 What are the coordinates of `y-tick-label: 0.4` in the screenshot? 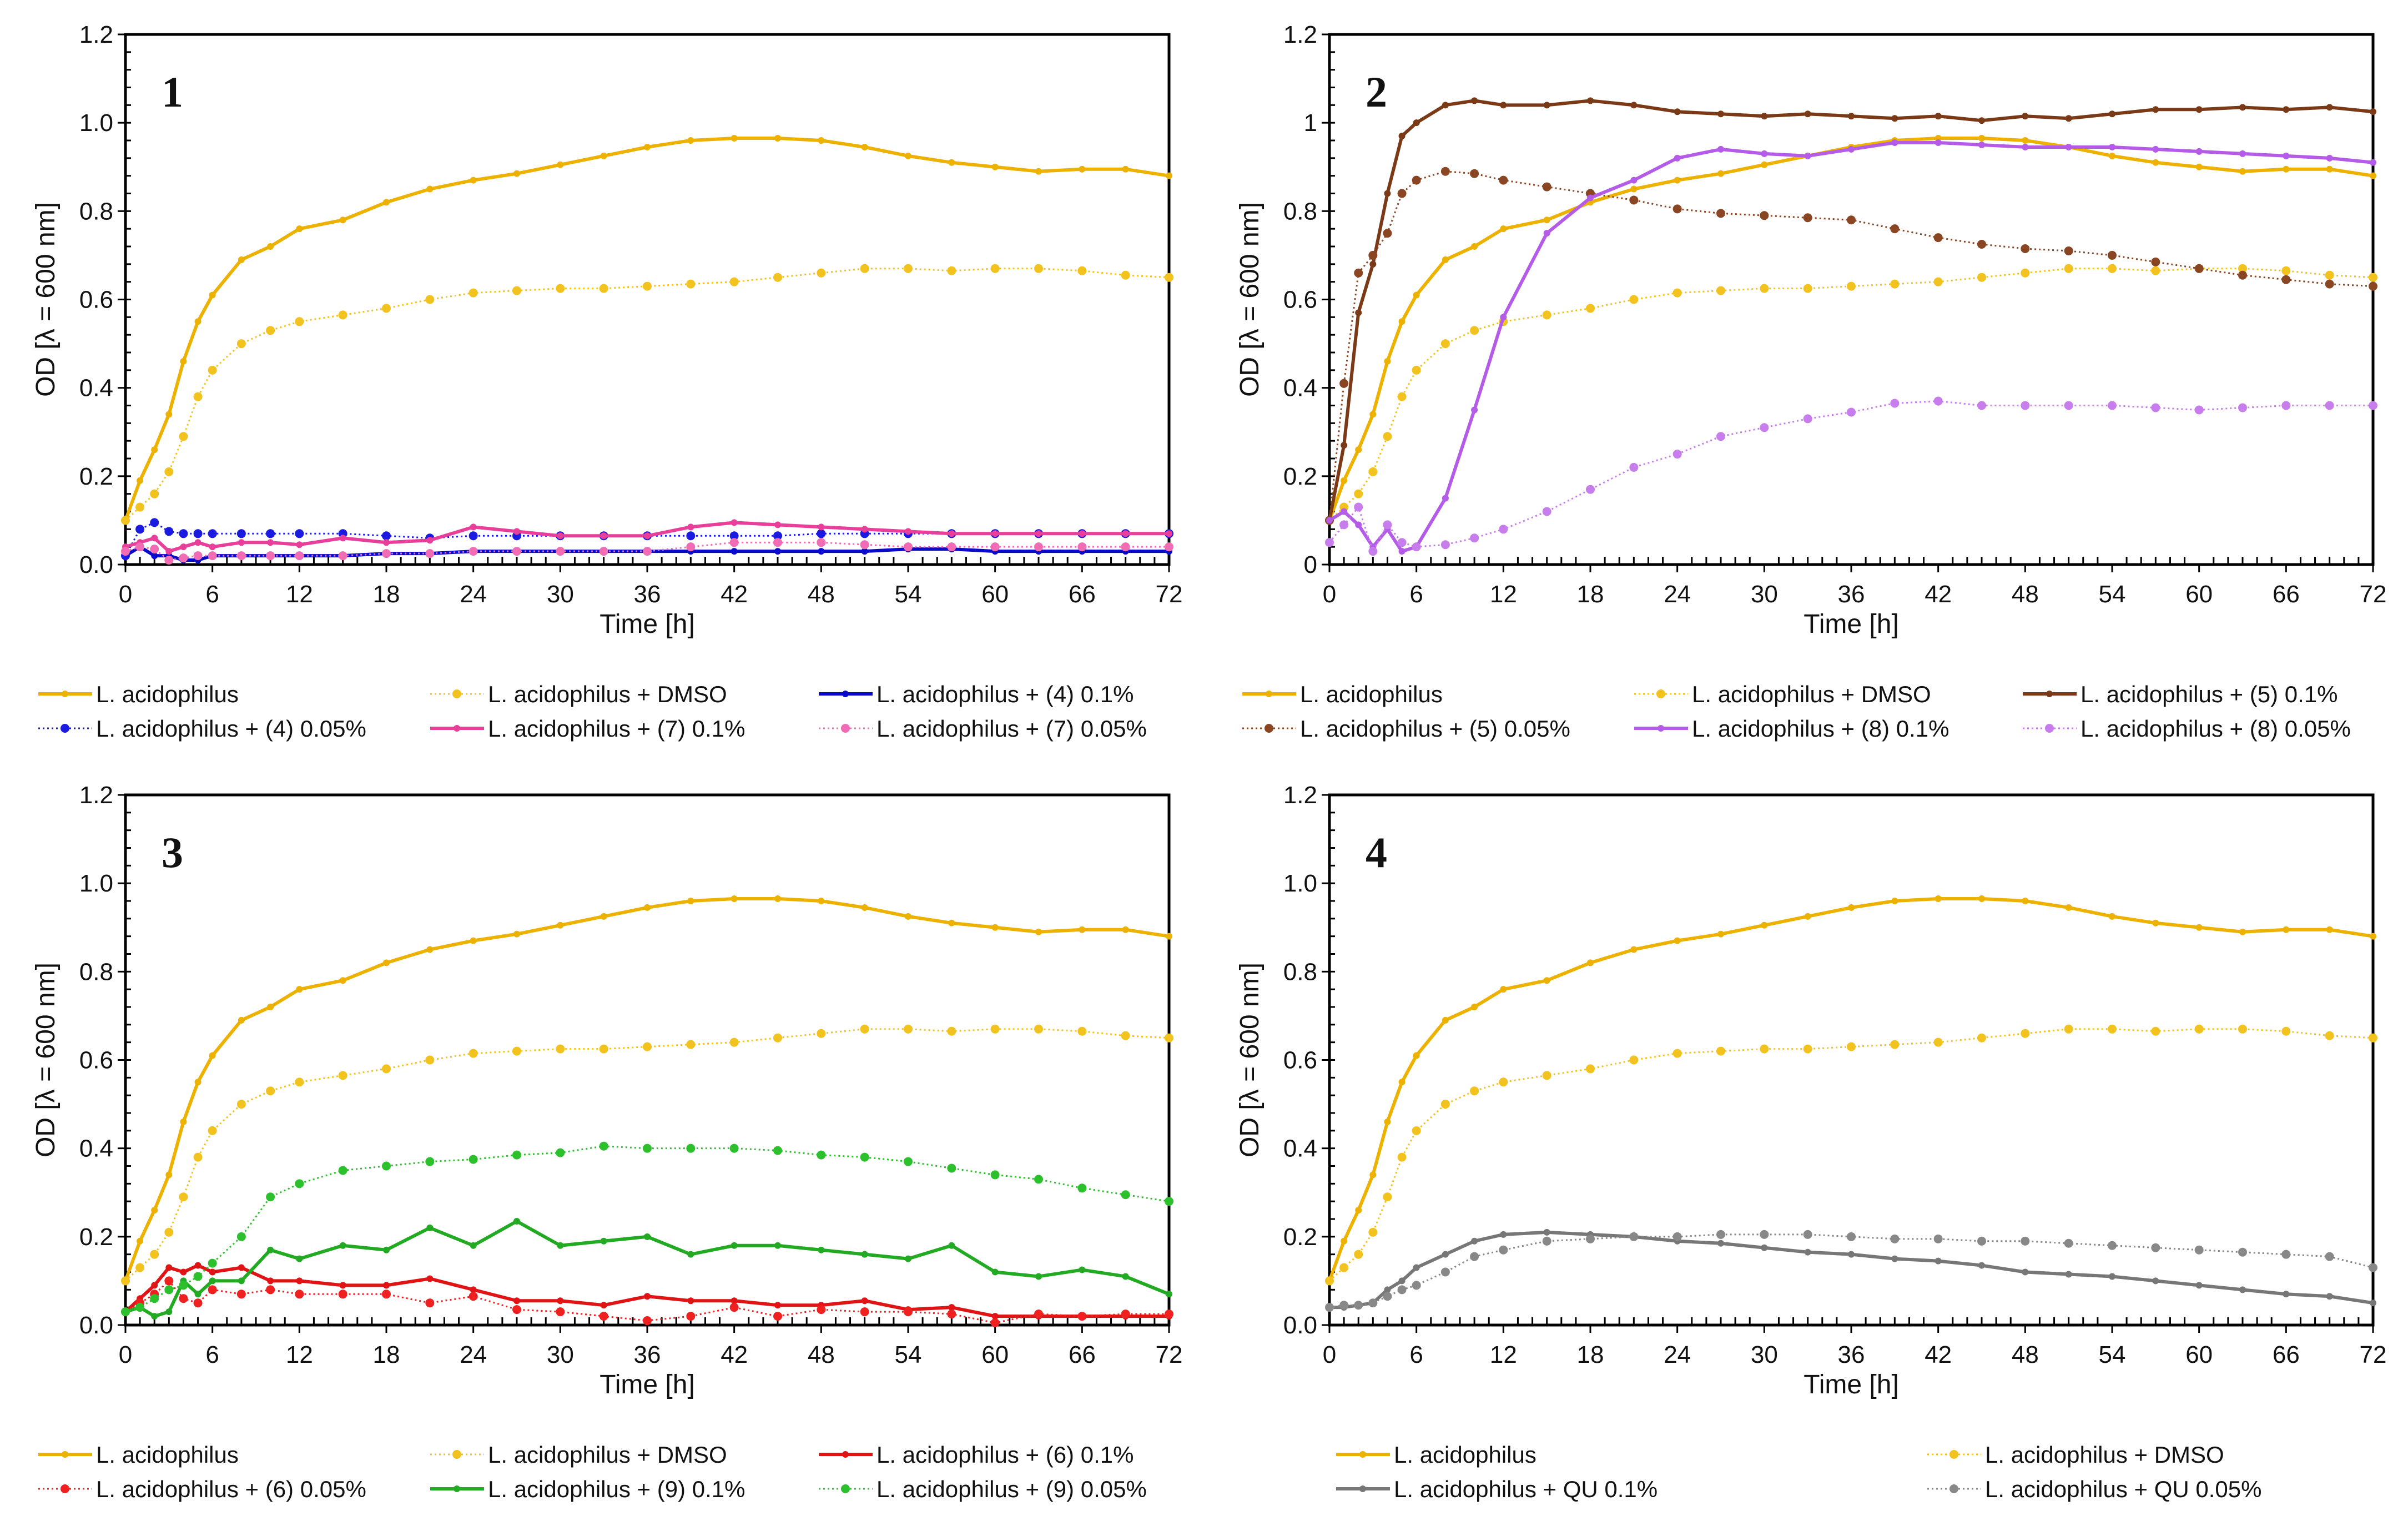 It's located at (1300, 389).